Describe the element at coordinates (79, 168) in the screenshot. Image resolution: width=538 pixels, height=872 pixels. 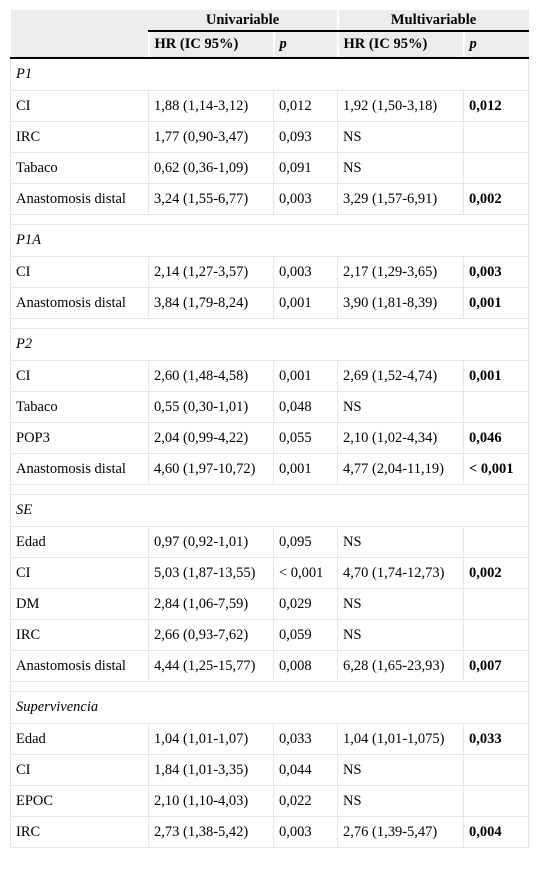
I see `cell-variable: Tabaco` at that location.